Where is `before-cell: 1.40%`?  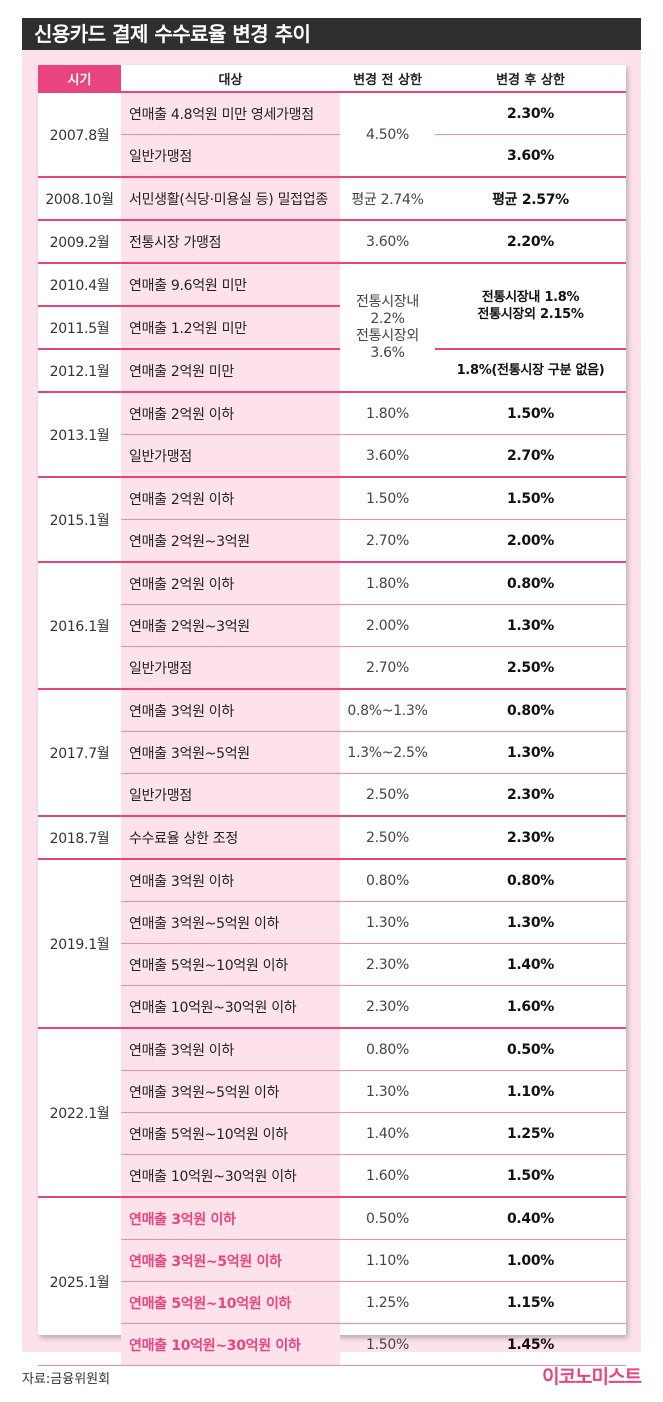 before-cell: 1.40% is located at coordinates (387, 1133).